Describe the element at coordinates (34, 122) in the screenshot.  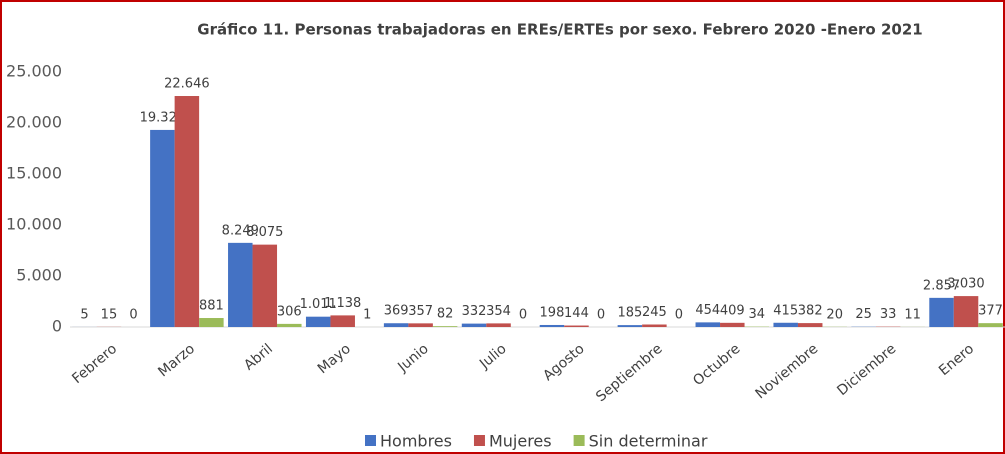
I see `y-tick-label: 20.000` at that location.